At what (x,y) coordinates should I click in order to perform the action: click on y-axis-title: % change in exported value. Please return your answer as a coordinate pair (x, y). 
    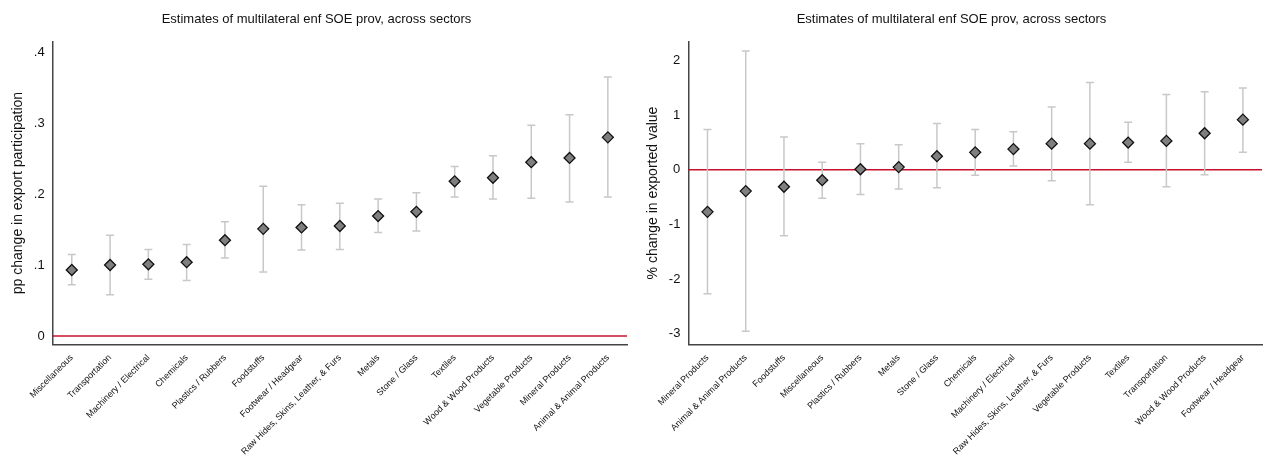
    Looking at the image, I should click on (652, 193).